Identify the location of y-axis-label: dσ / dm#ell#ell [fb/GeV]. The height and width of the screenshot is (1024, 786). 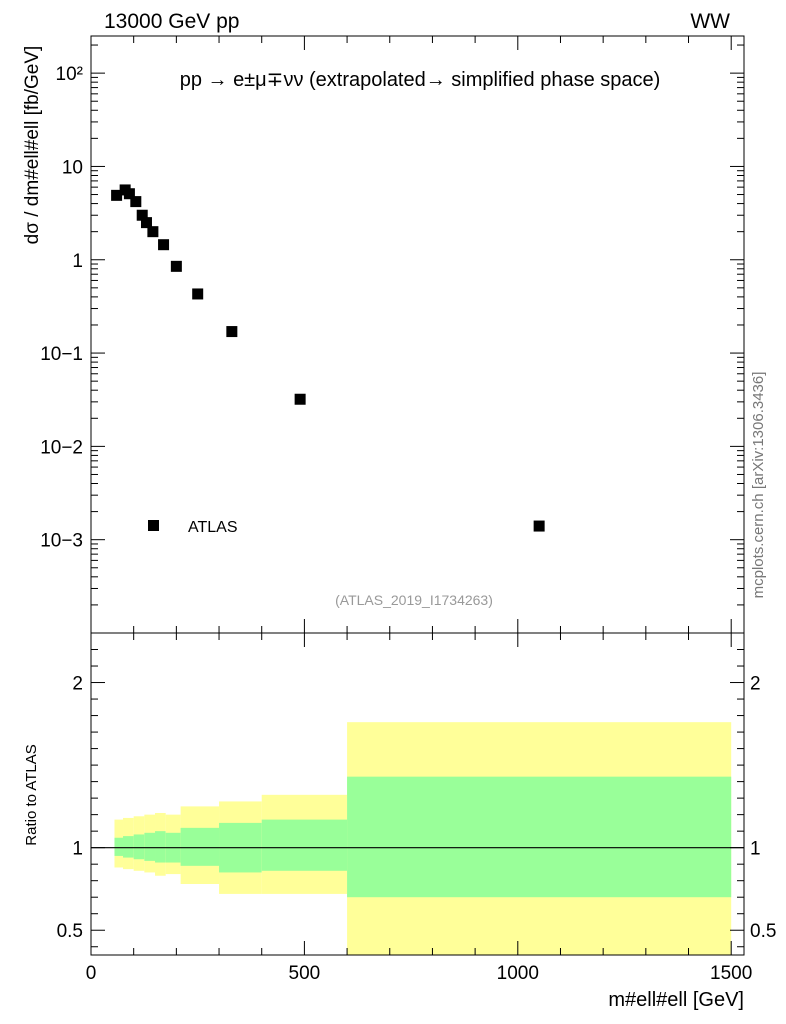
(32, 145).